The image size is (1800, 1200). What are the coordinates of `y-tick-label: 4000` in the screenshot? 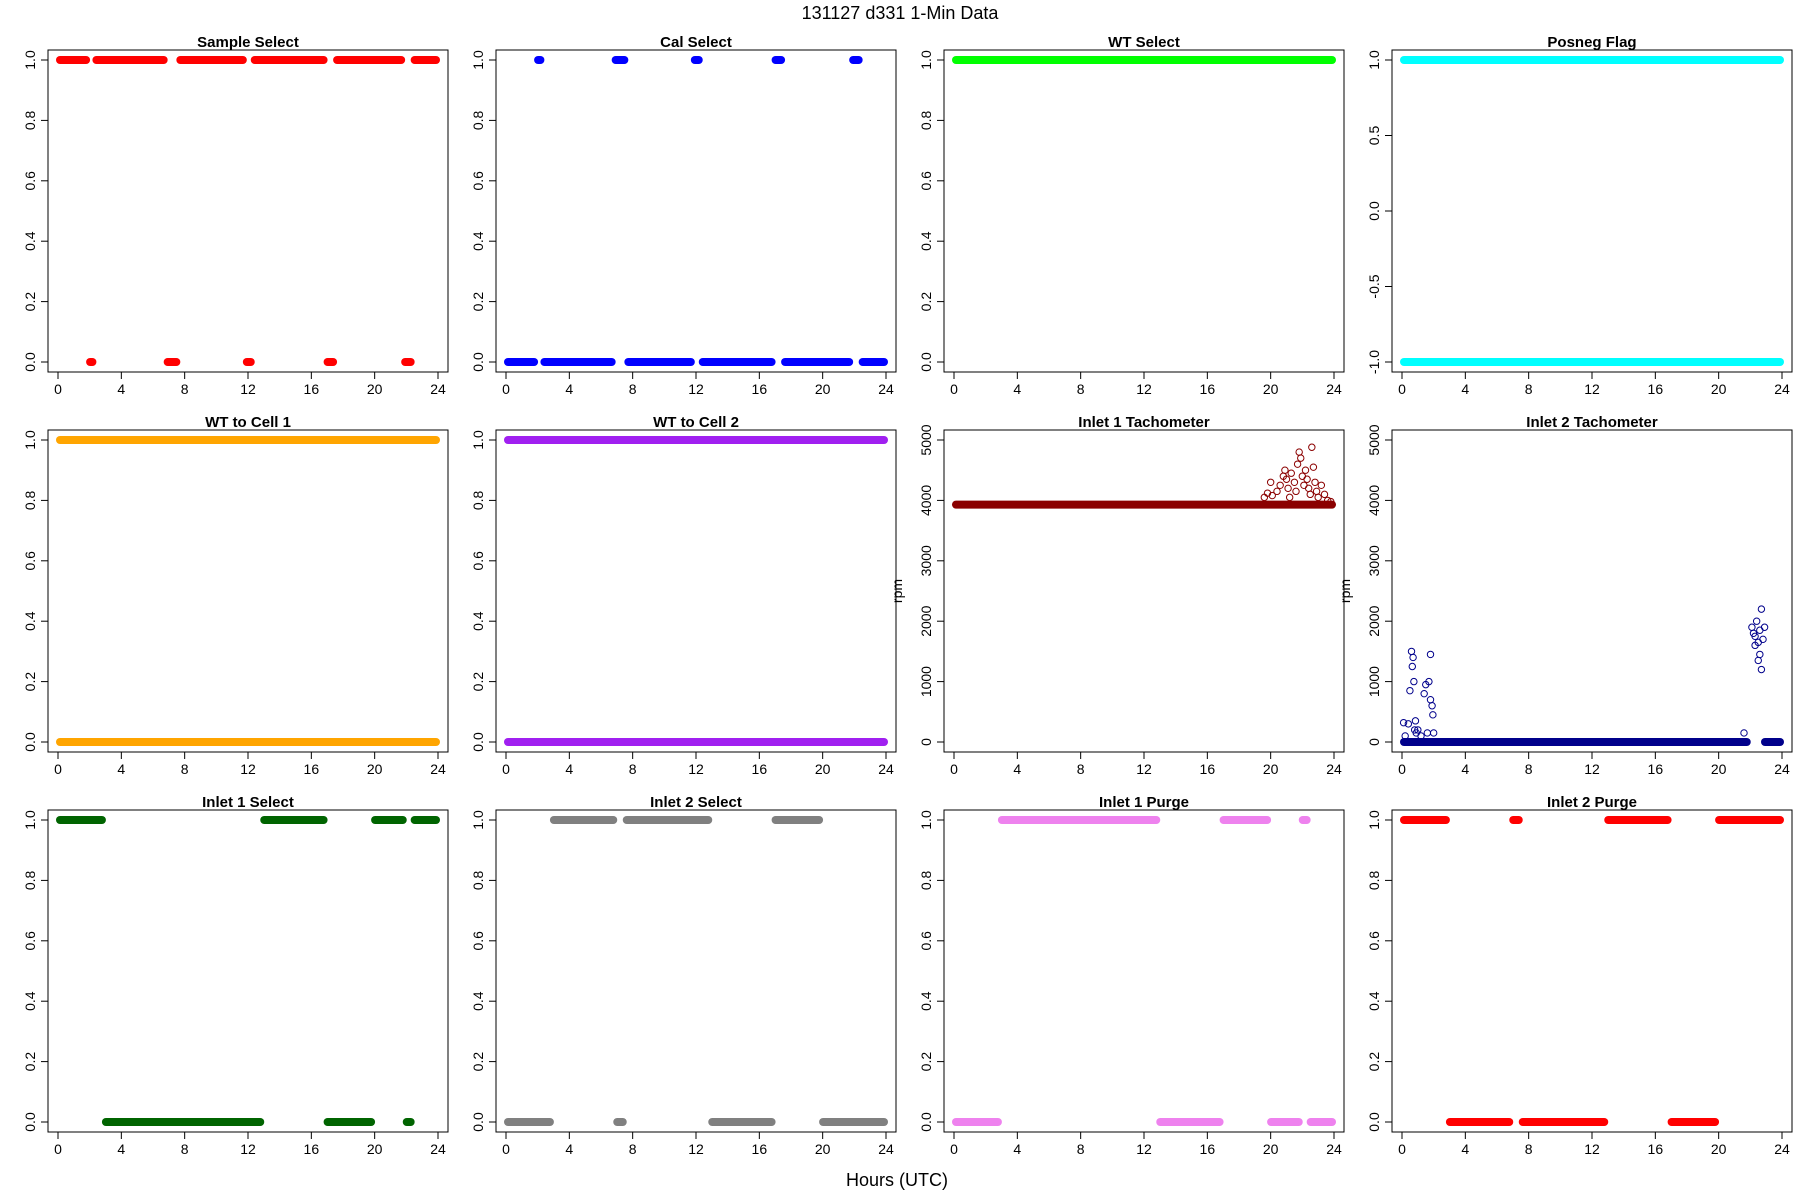 It's located at (926, 500).